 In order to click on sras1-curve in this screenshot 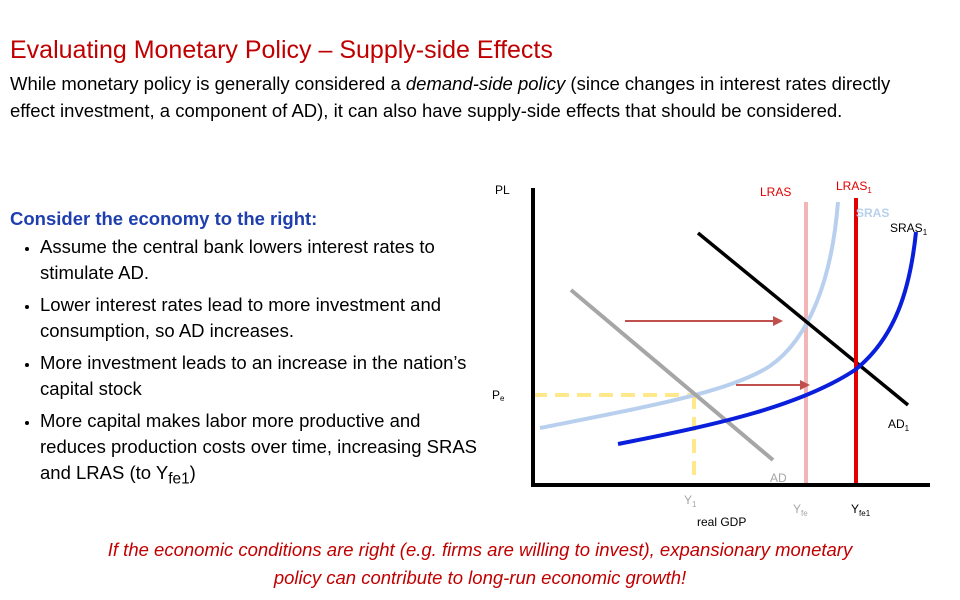, I will do `click(767, 338)`.